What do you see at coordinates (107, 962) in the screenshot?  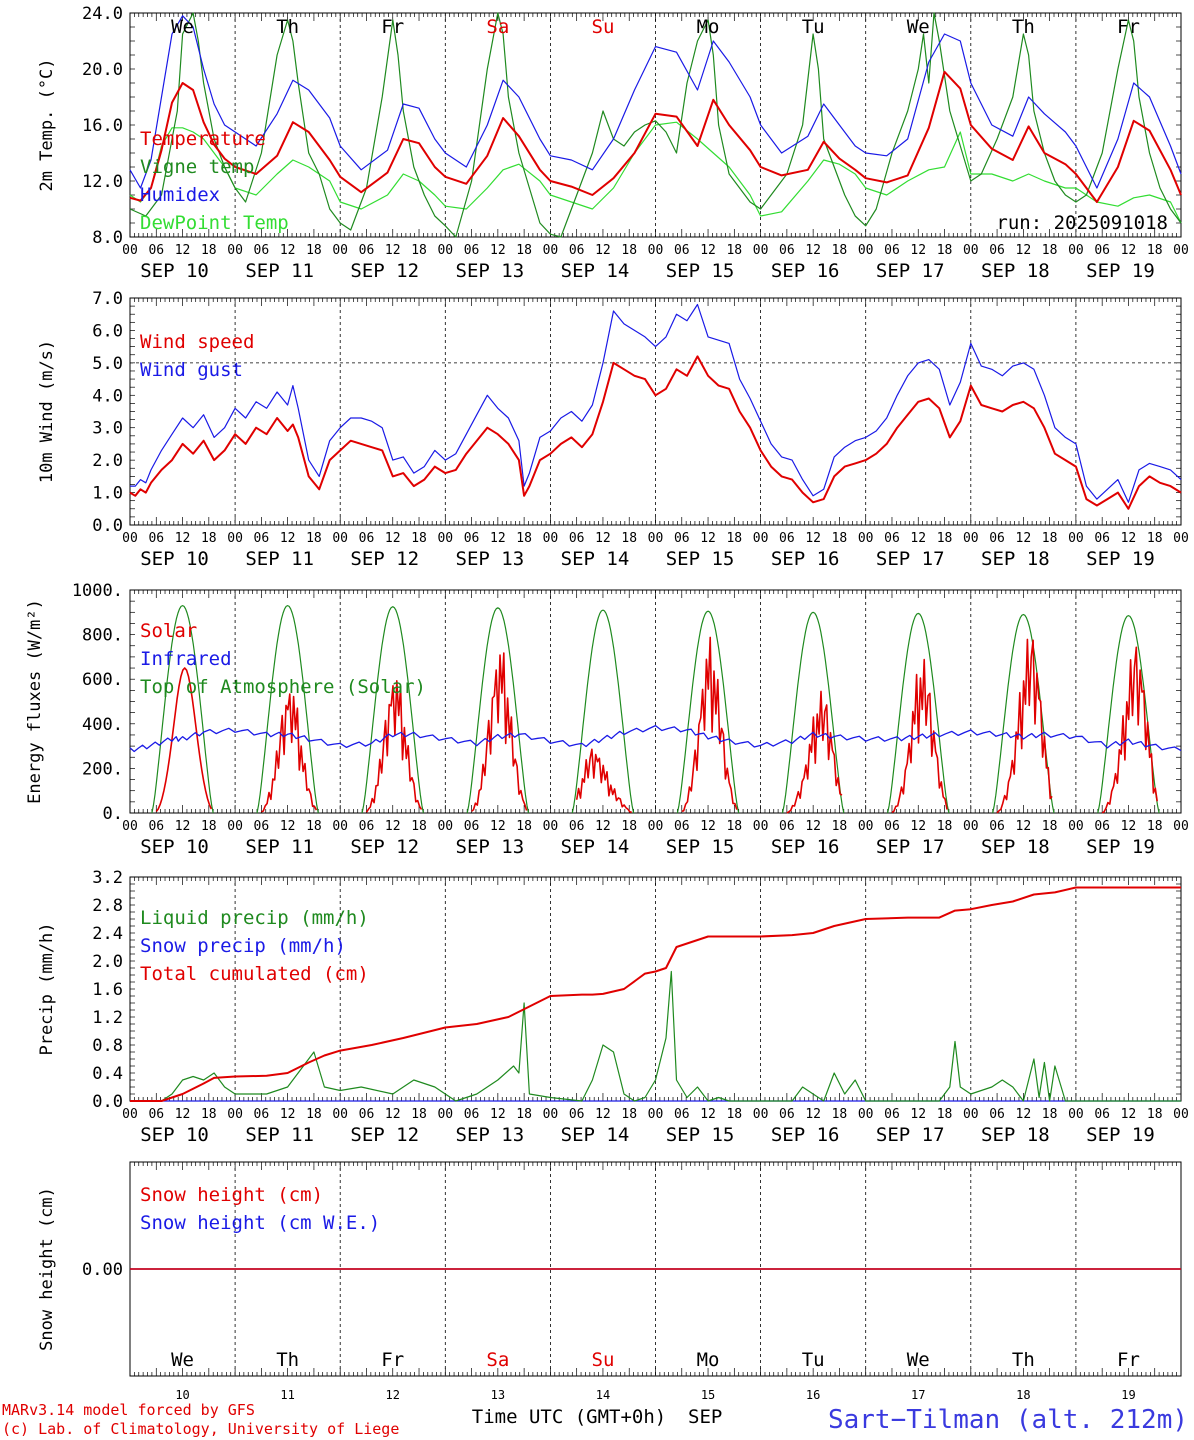 I see `y-tick-label: 2.0` at bounding box center [107, 962].